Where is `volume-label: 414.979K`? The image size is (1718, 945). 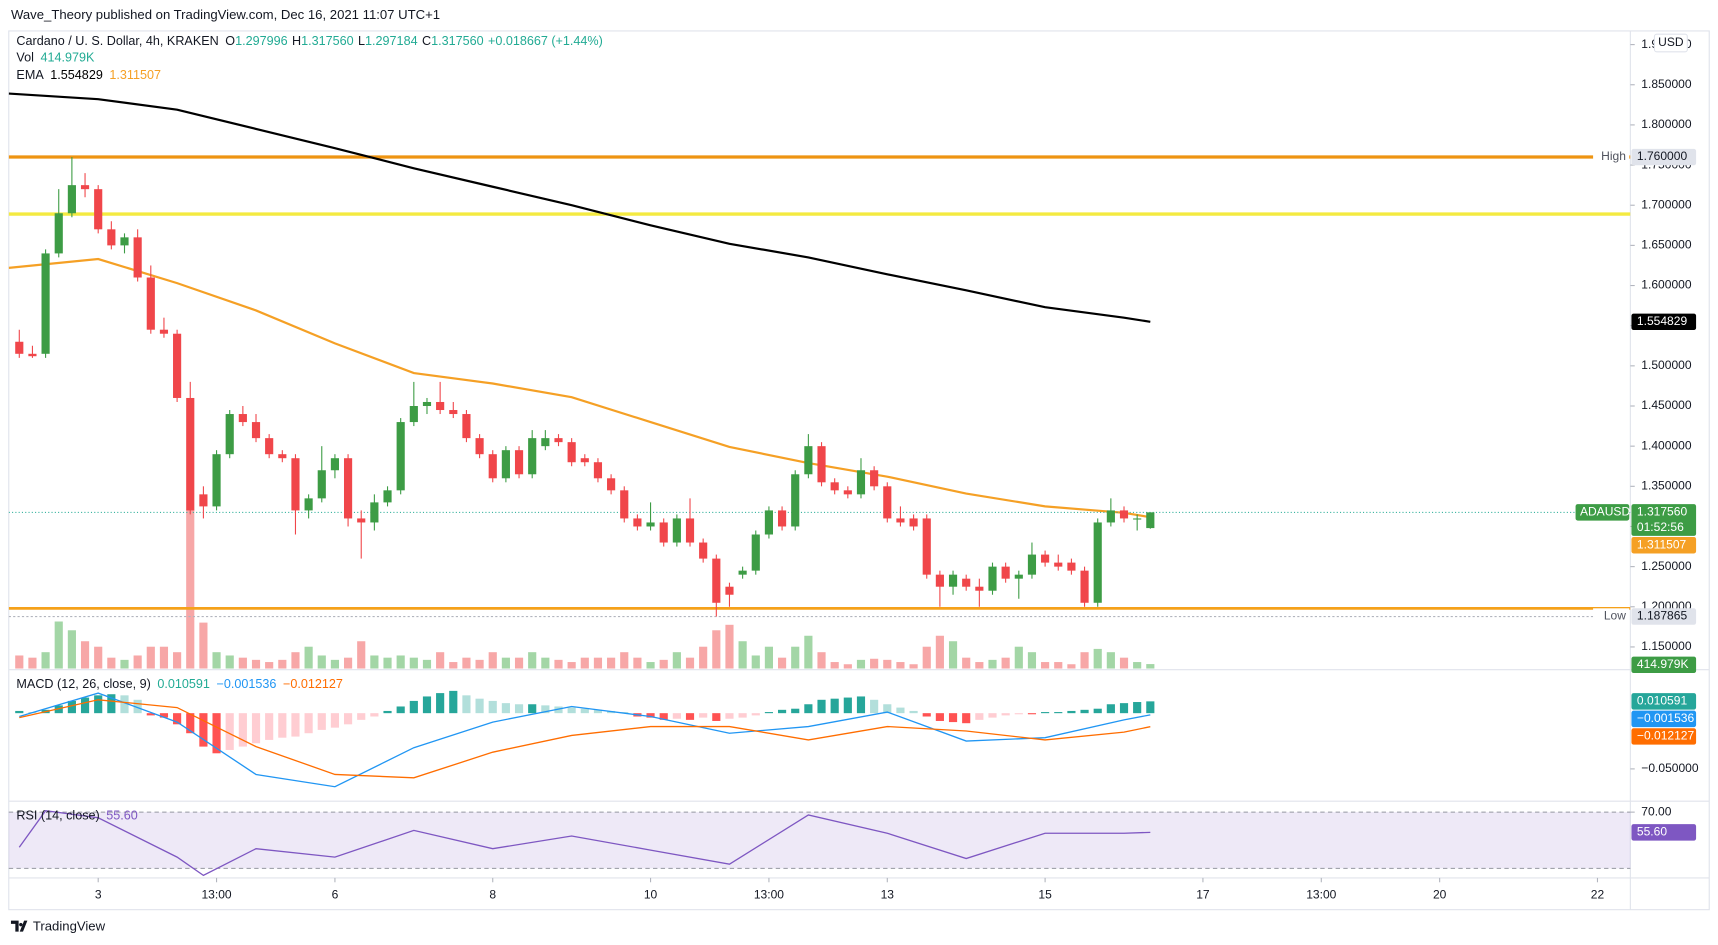 volume-label: 414.979K is located at coordinates (1663, 664).